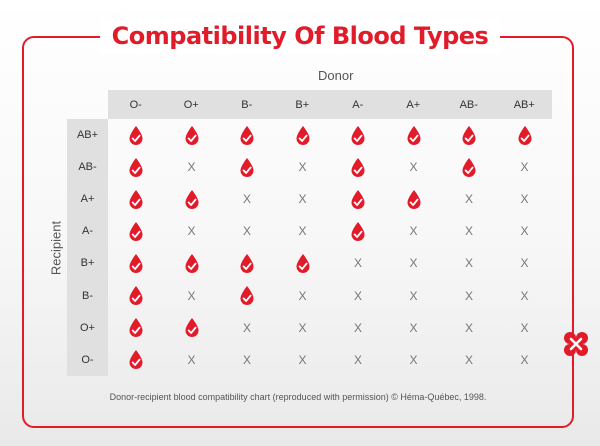 Image resolution: width=600 pixels, height=446 pixels. What do you see at coordinates (87, 295) in the screenshot?
I see `recipient-header-B-: B-` at bounding box center [87, 295].